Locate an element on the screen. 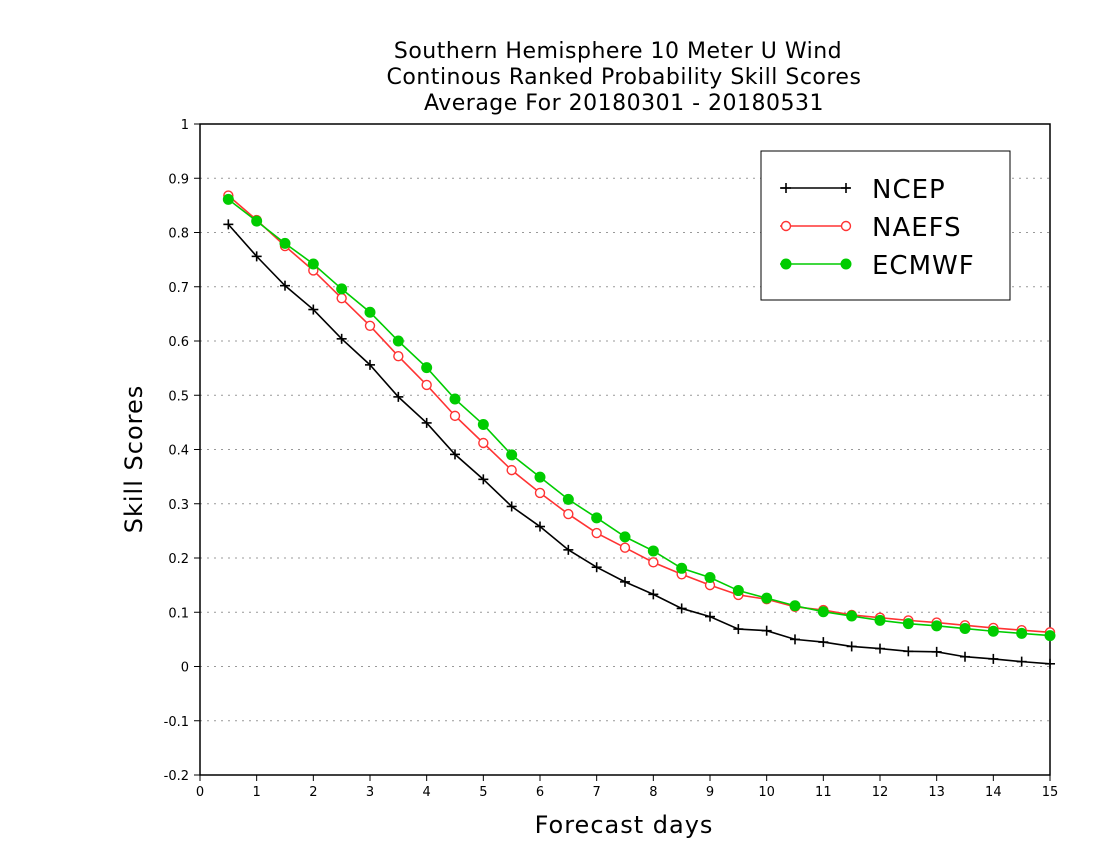 Image resolution: width=1100 pixels, height=855 pixels. y-axis-label: Skill Scores is located at coordinates (134, 459).